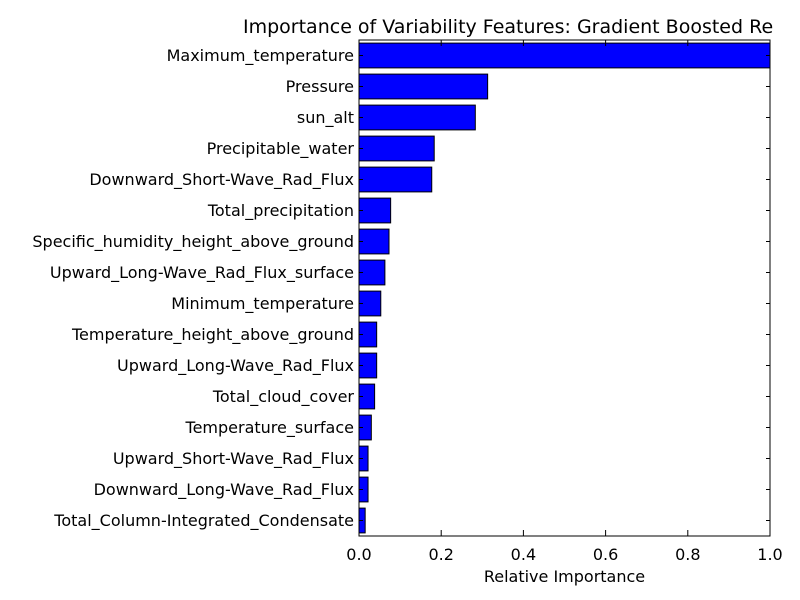 The height and width of the screenshot is (600, 800). Describe the element at coordinates (262, 304) in the screenshot. I see `category-label-8: Minimum_temperature` at that location.